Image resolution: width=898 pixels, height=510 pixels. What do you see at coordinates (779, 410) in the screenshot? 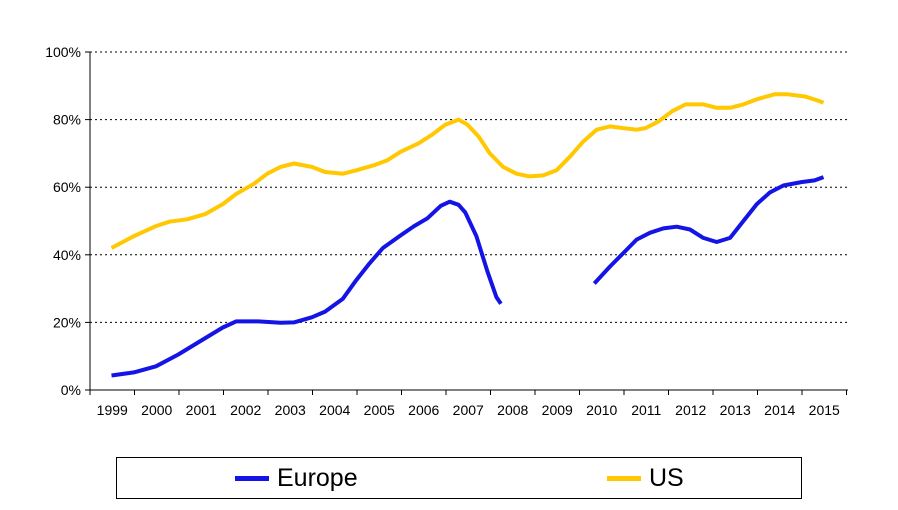
I see `x-tick-label: 2014` at bounding box center [779, 410].